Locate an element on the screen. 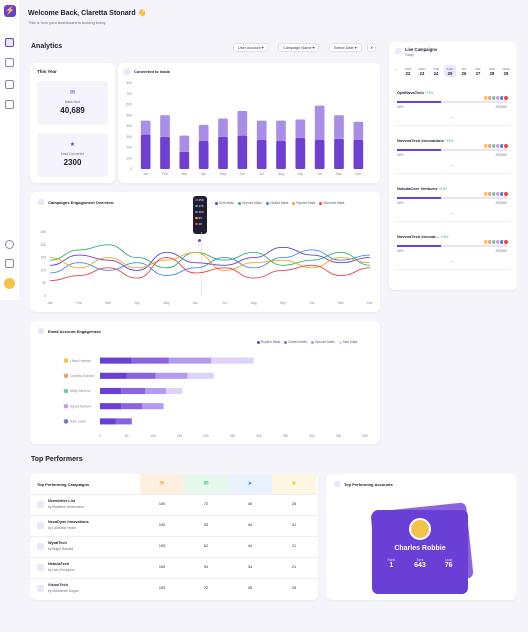  day-chip: THU 25 is located at coordinates (450, 71).